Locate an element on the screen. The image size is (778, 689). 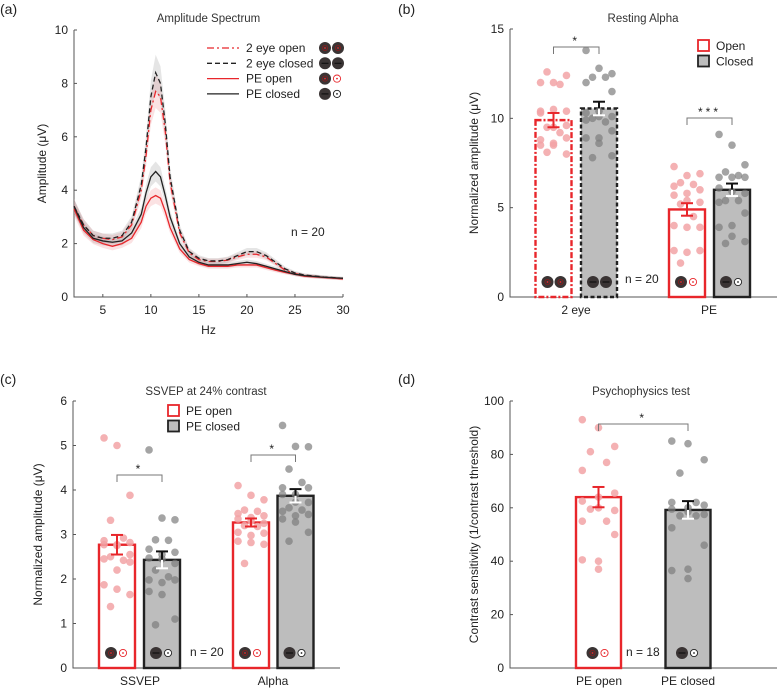
panel-label: (b) is located at coordinates (406, 9).